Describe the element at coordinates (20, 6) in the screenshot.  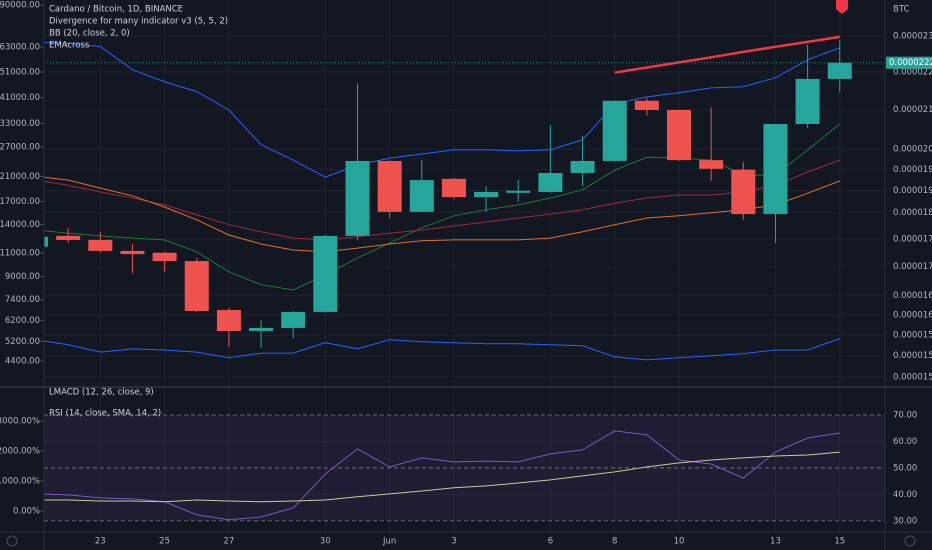
I see `y2-tick-label: 90000.00` at that location.